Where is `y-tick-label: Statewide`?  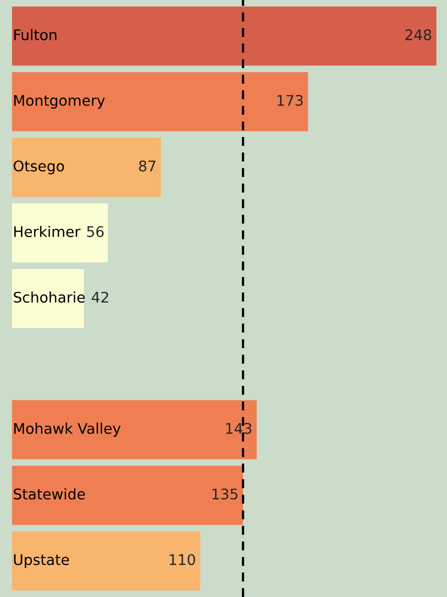
y-tick-label: Statewide is located at coordinates (49, 494).